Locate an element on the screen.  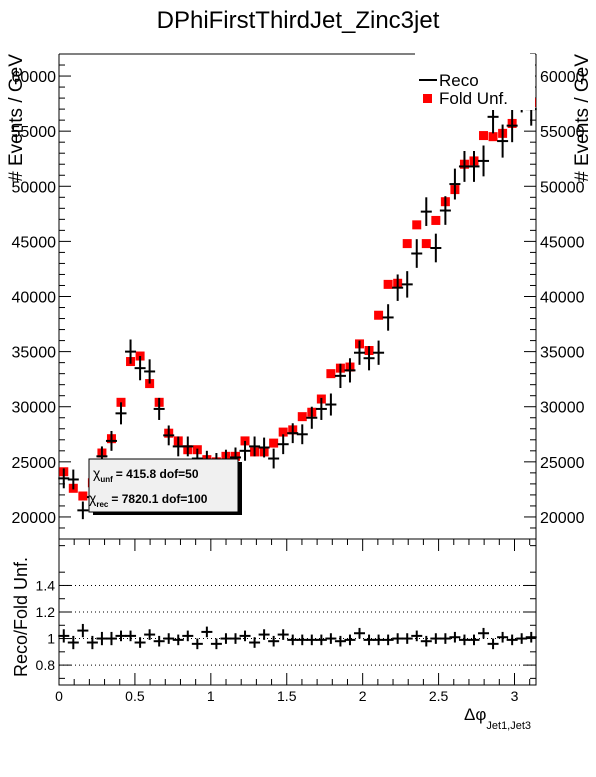
legend-fold-marker is located at coordinates (427, 98).